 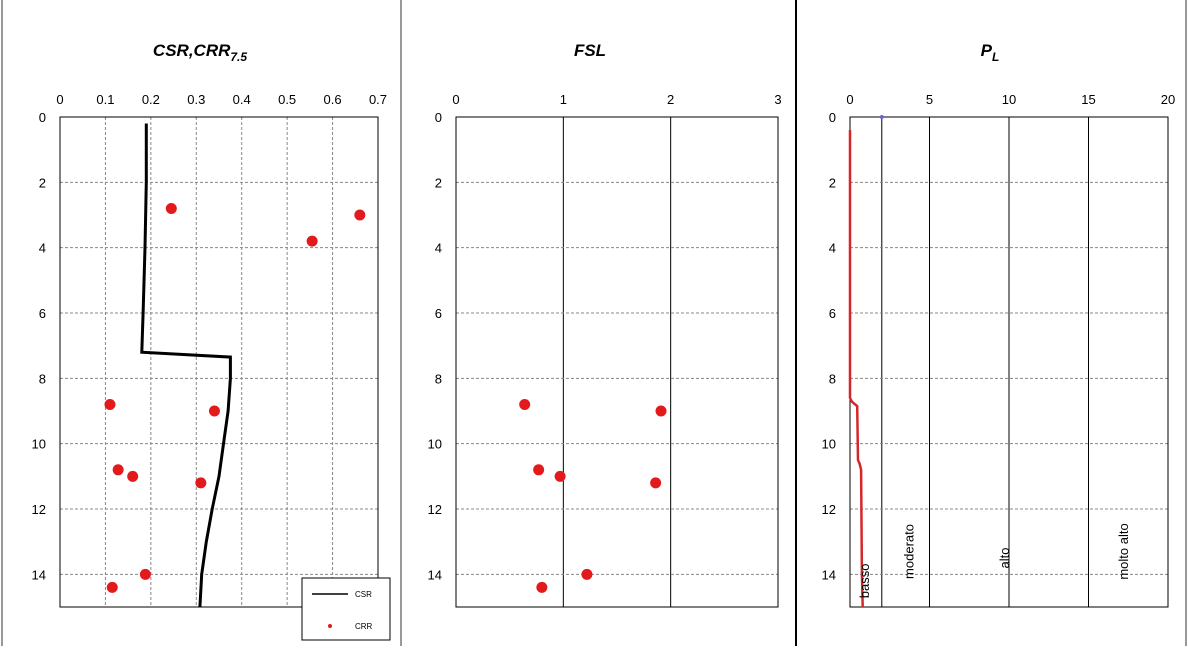 I want to click on x-tick-label: 15, so click(x=1088, y=99).